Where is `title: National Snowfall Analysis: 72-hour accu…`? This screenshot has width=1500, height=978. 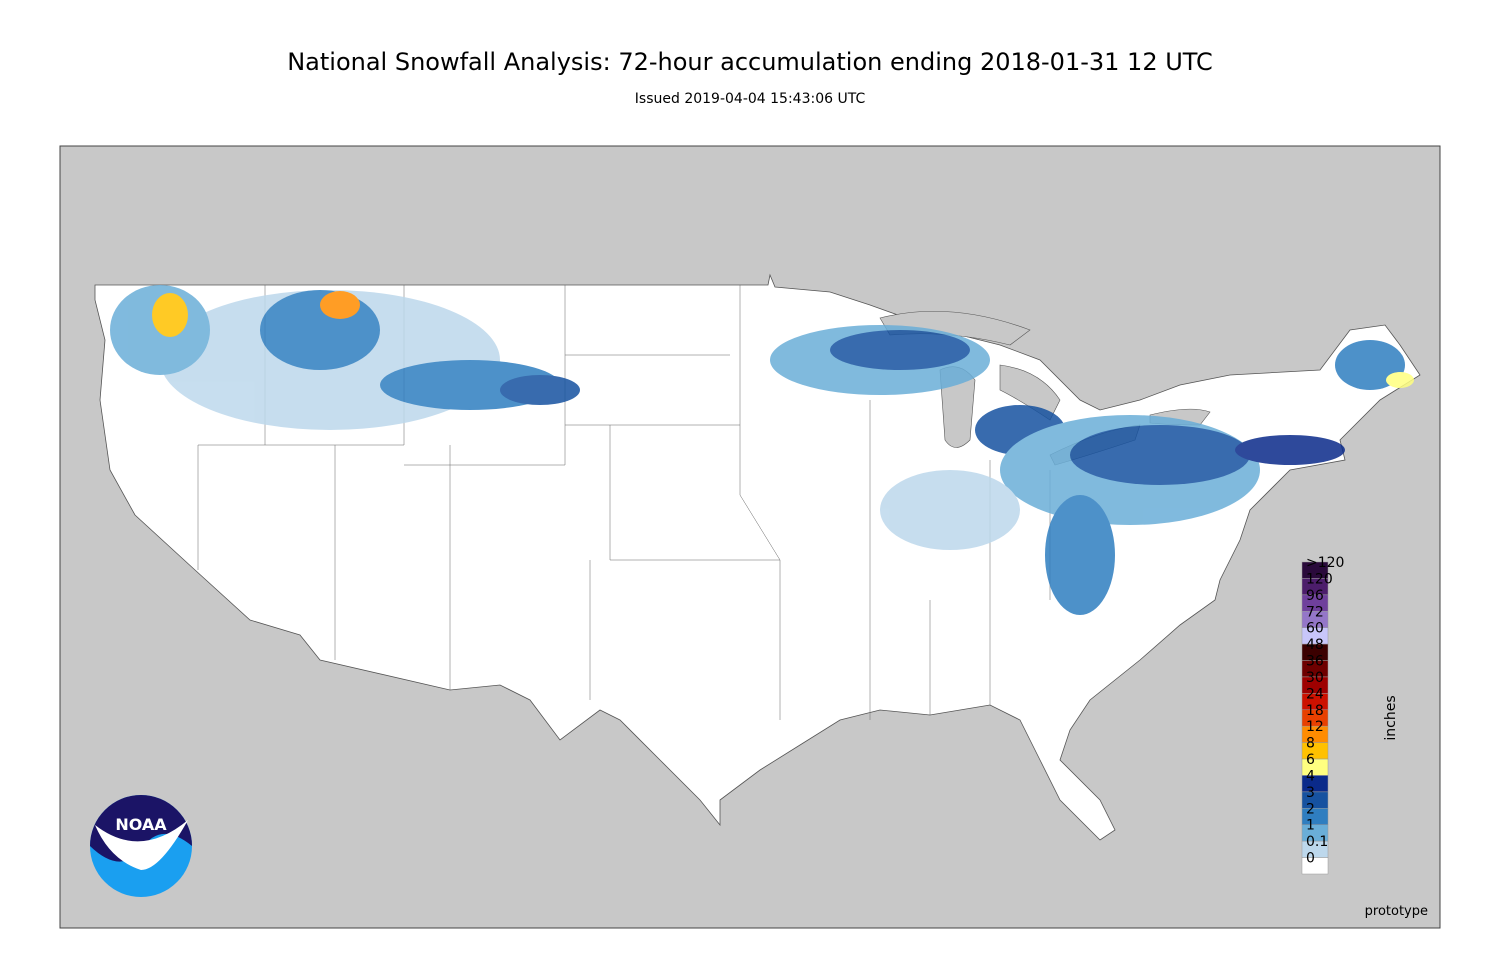 title: National Snowfall Analysis: 72-hour accu… is located at coordinates (750, 62).